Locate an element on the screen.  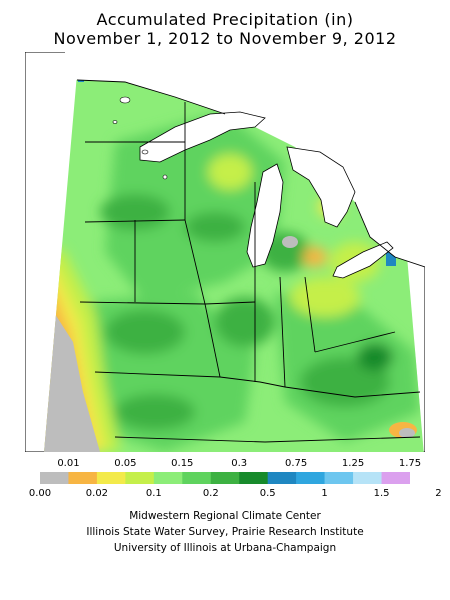
legend-top-label: 0.01 is located at coordinates (68, 463).